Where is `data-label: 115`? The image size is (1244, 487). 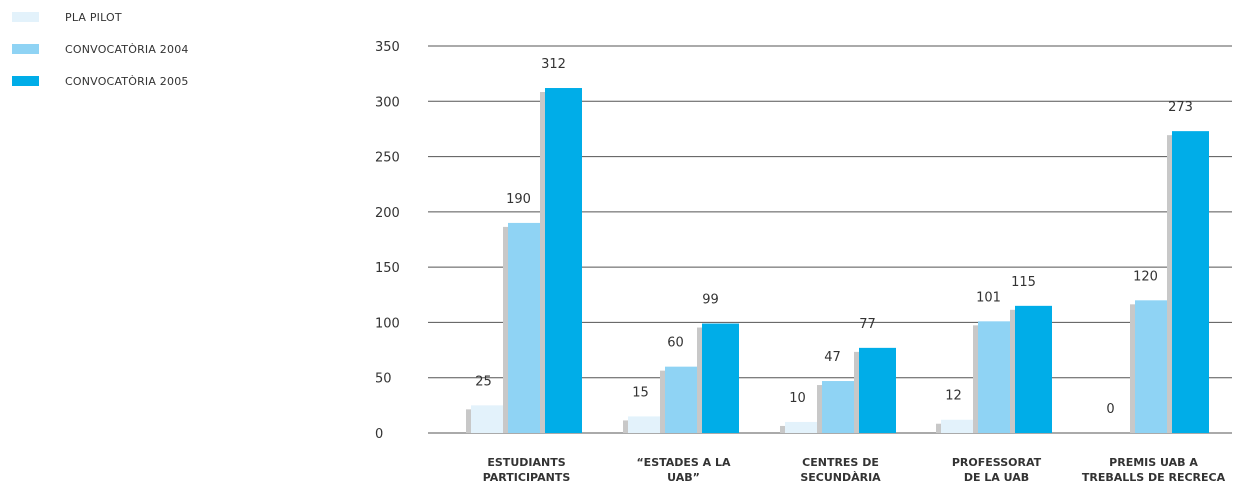 data-label: 115 is located at coordinates (1023, 282).